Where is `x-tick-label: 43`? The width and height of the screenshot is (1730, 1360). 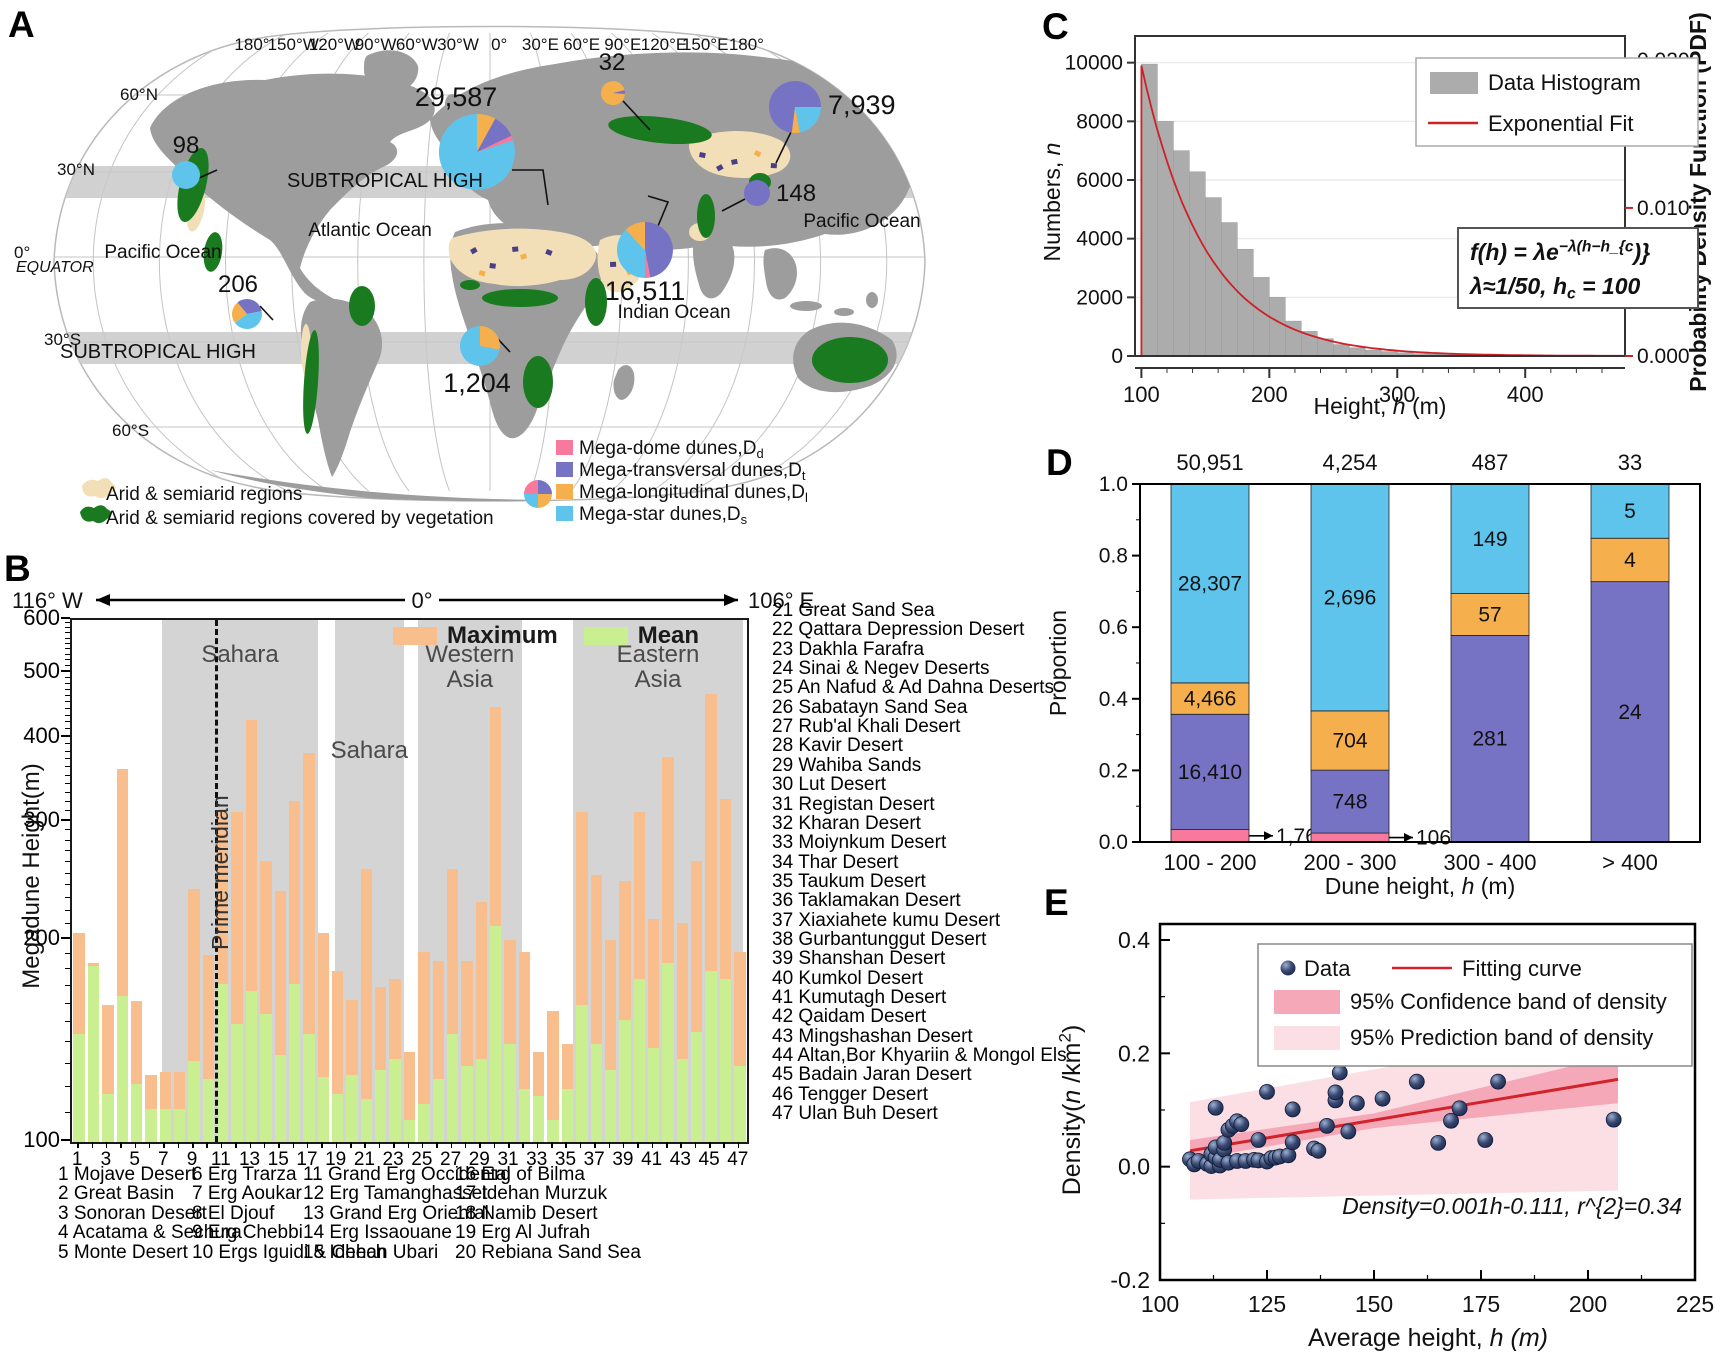
x-tick-label: 43 is located at coordinates (680, 1159).